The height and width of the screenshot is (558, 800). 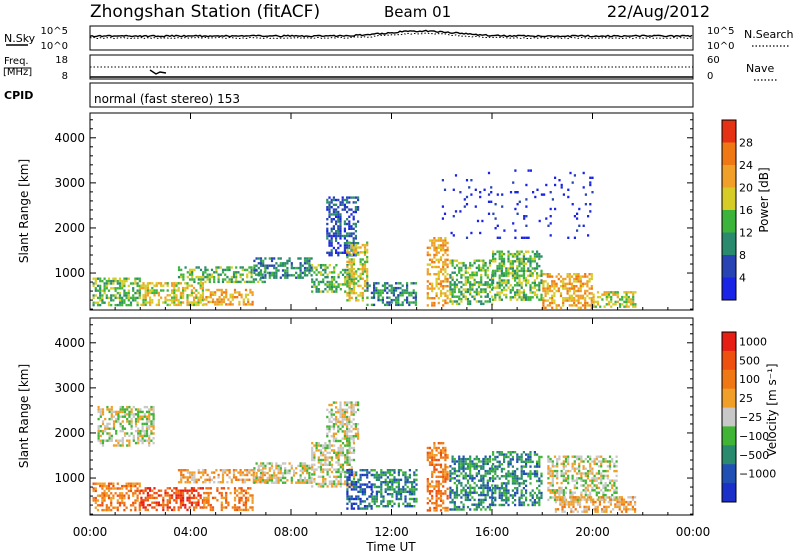 I want to click on velocity-colorbar-tick: 100, so click(x=749, y=379).